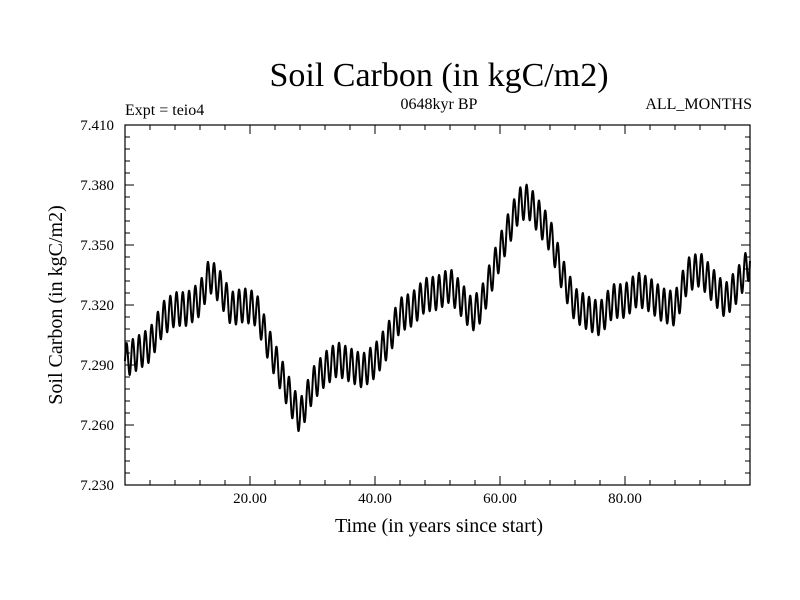  What do you see at coordinates (439, 526) in the screenshot?
I see `x-axis-label: Time (in years since start)` at bounding box center [439, 526].